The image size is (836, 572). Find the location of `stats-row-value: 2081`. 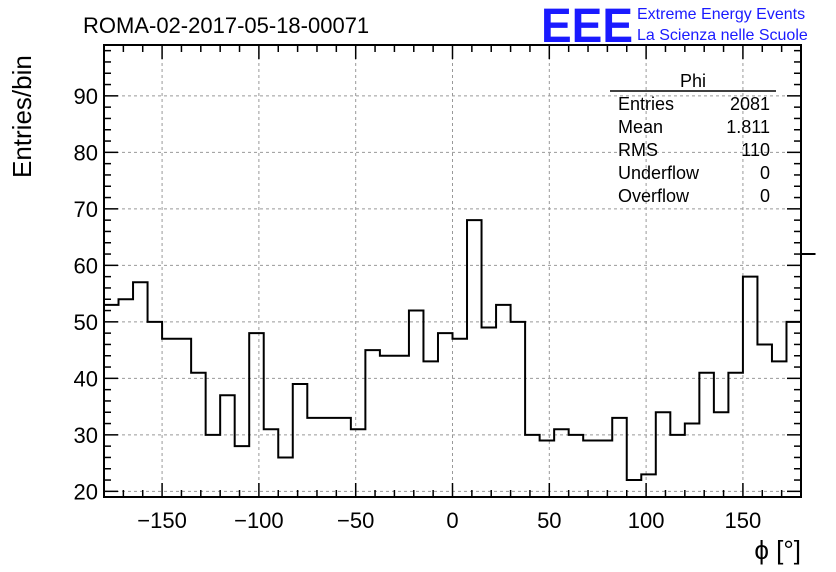

stats-row-value: 2081 is located at coordinates (750, 104).